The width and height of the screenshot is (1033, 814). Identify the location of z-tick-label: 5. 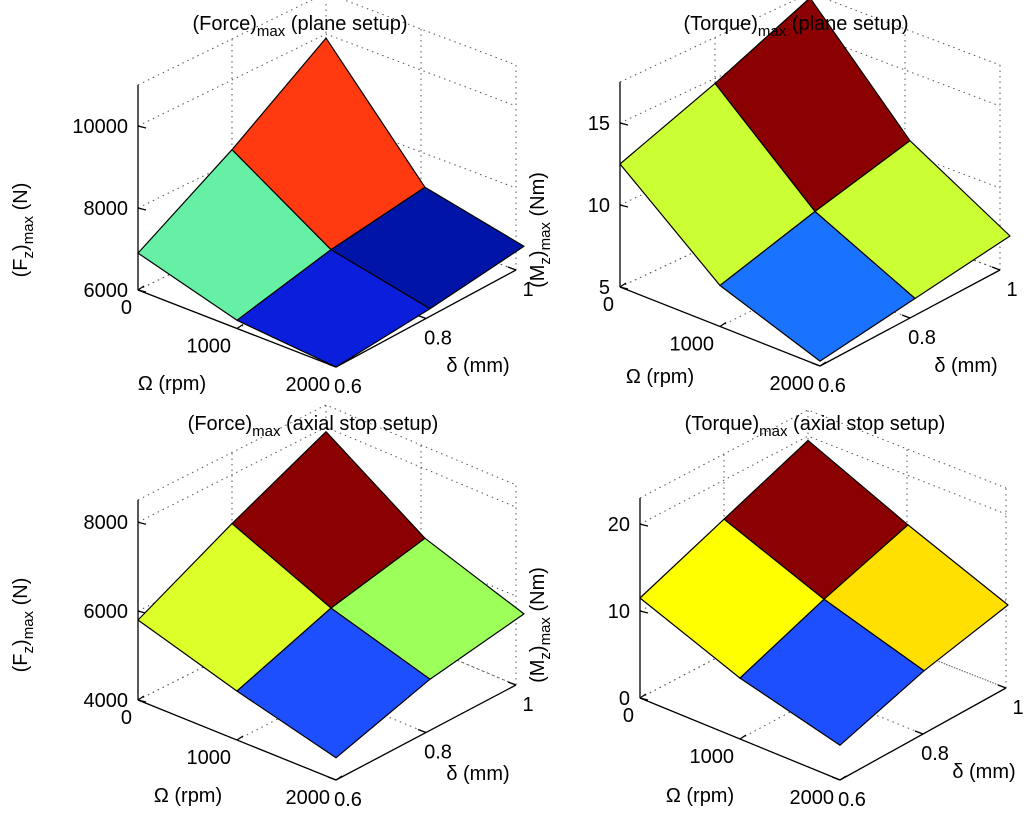
(604, 288).